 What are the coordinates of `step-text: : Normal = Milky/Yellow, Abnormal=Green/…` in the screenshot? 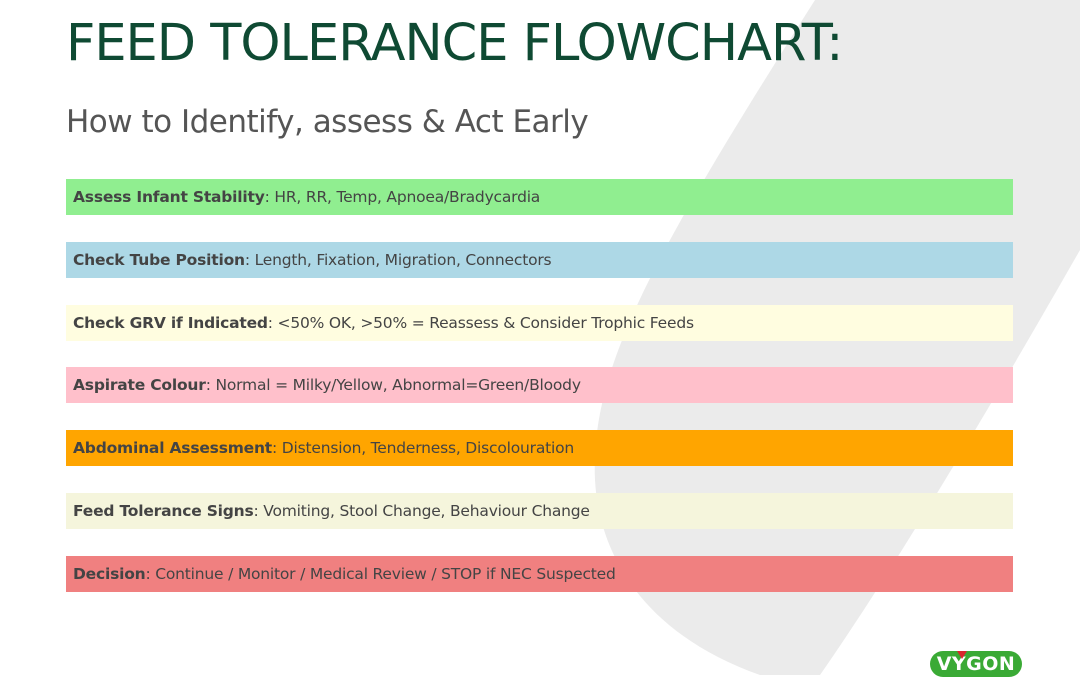 It's located at (393, 385).